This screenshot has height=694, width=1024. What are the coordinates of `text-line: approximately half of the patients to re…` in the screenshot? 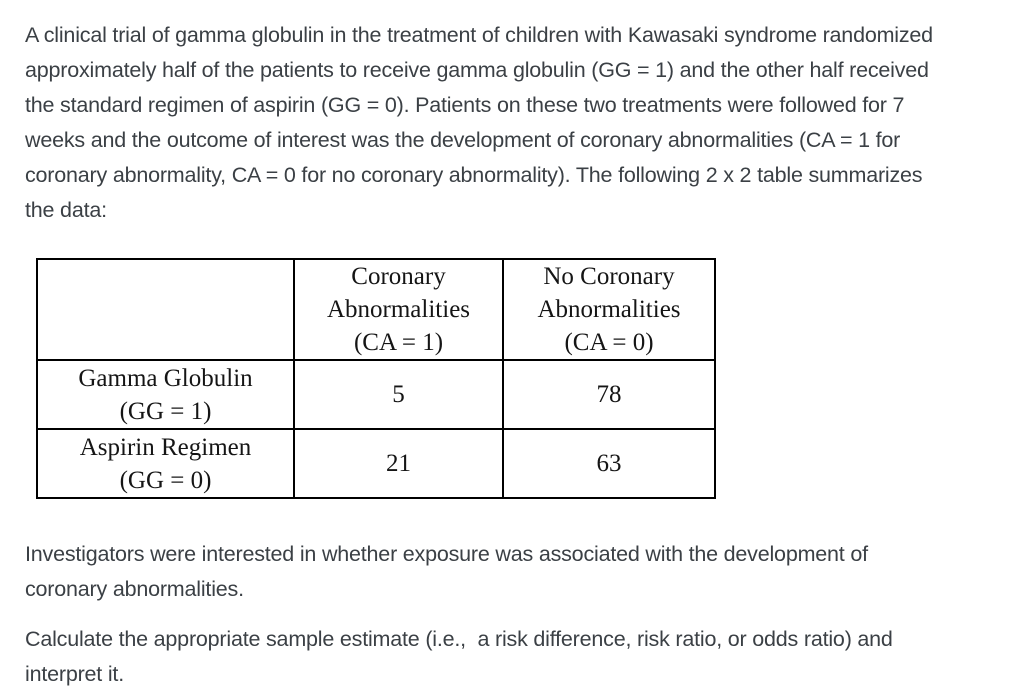 It's located at (477, 70).